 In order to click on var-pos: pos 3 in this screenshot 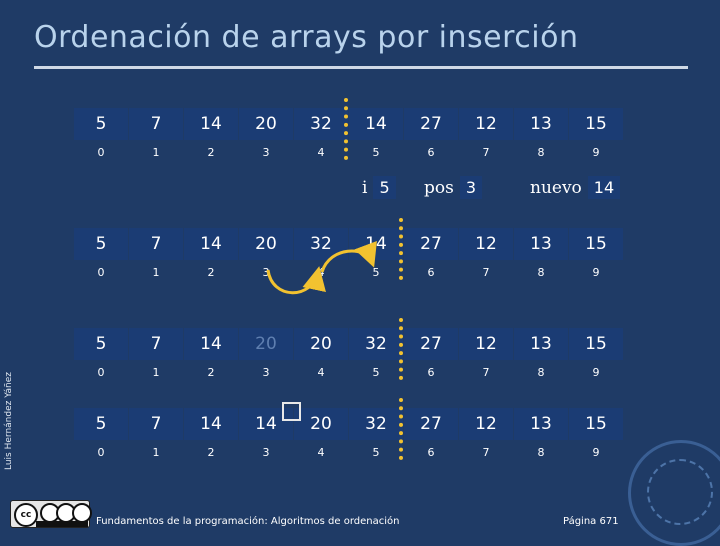, I will do `click(453, 187)`.